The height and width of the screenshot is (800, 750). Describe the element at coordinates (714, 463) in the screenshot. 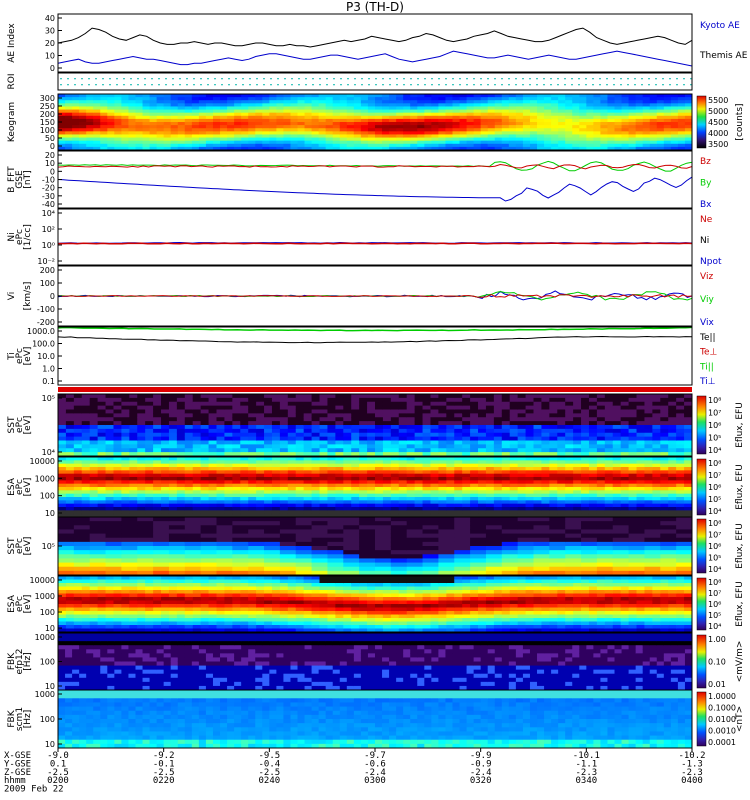

I see `colorbar-tick: 10⁸` at that location.